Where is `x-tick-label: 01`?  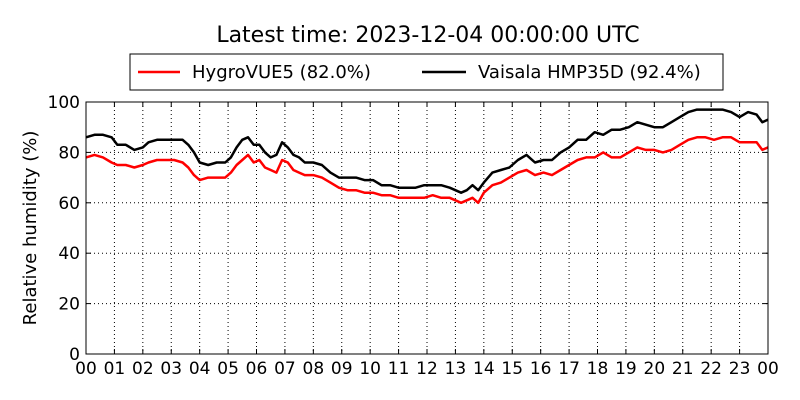
x-tick-label: 01 is located at coordinates (115, 369).